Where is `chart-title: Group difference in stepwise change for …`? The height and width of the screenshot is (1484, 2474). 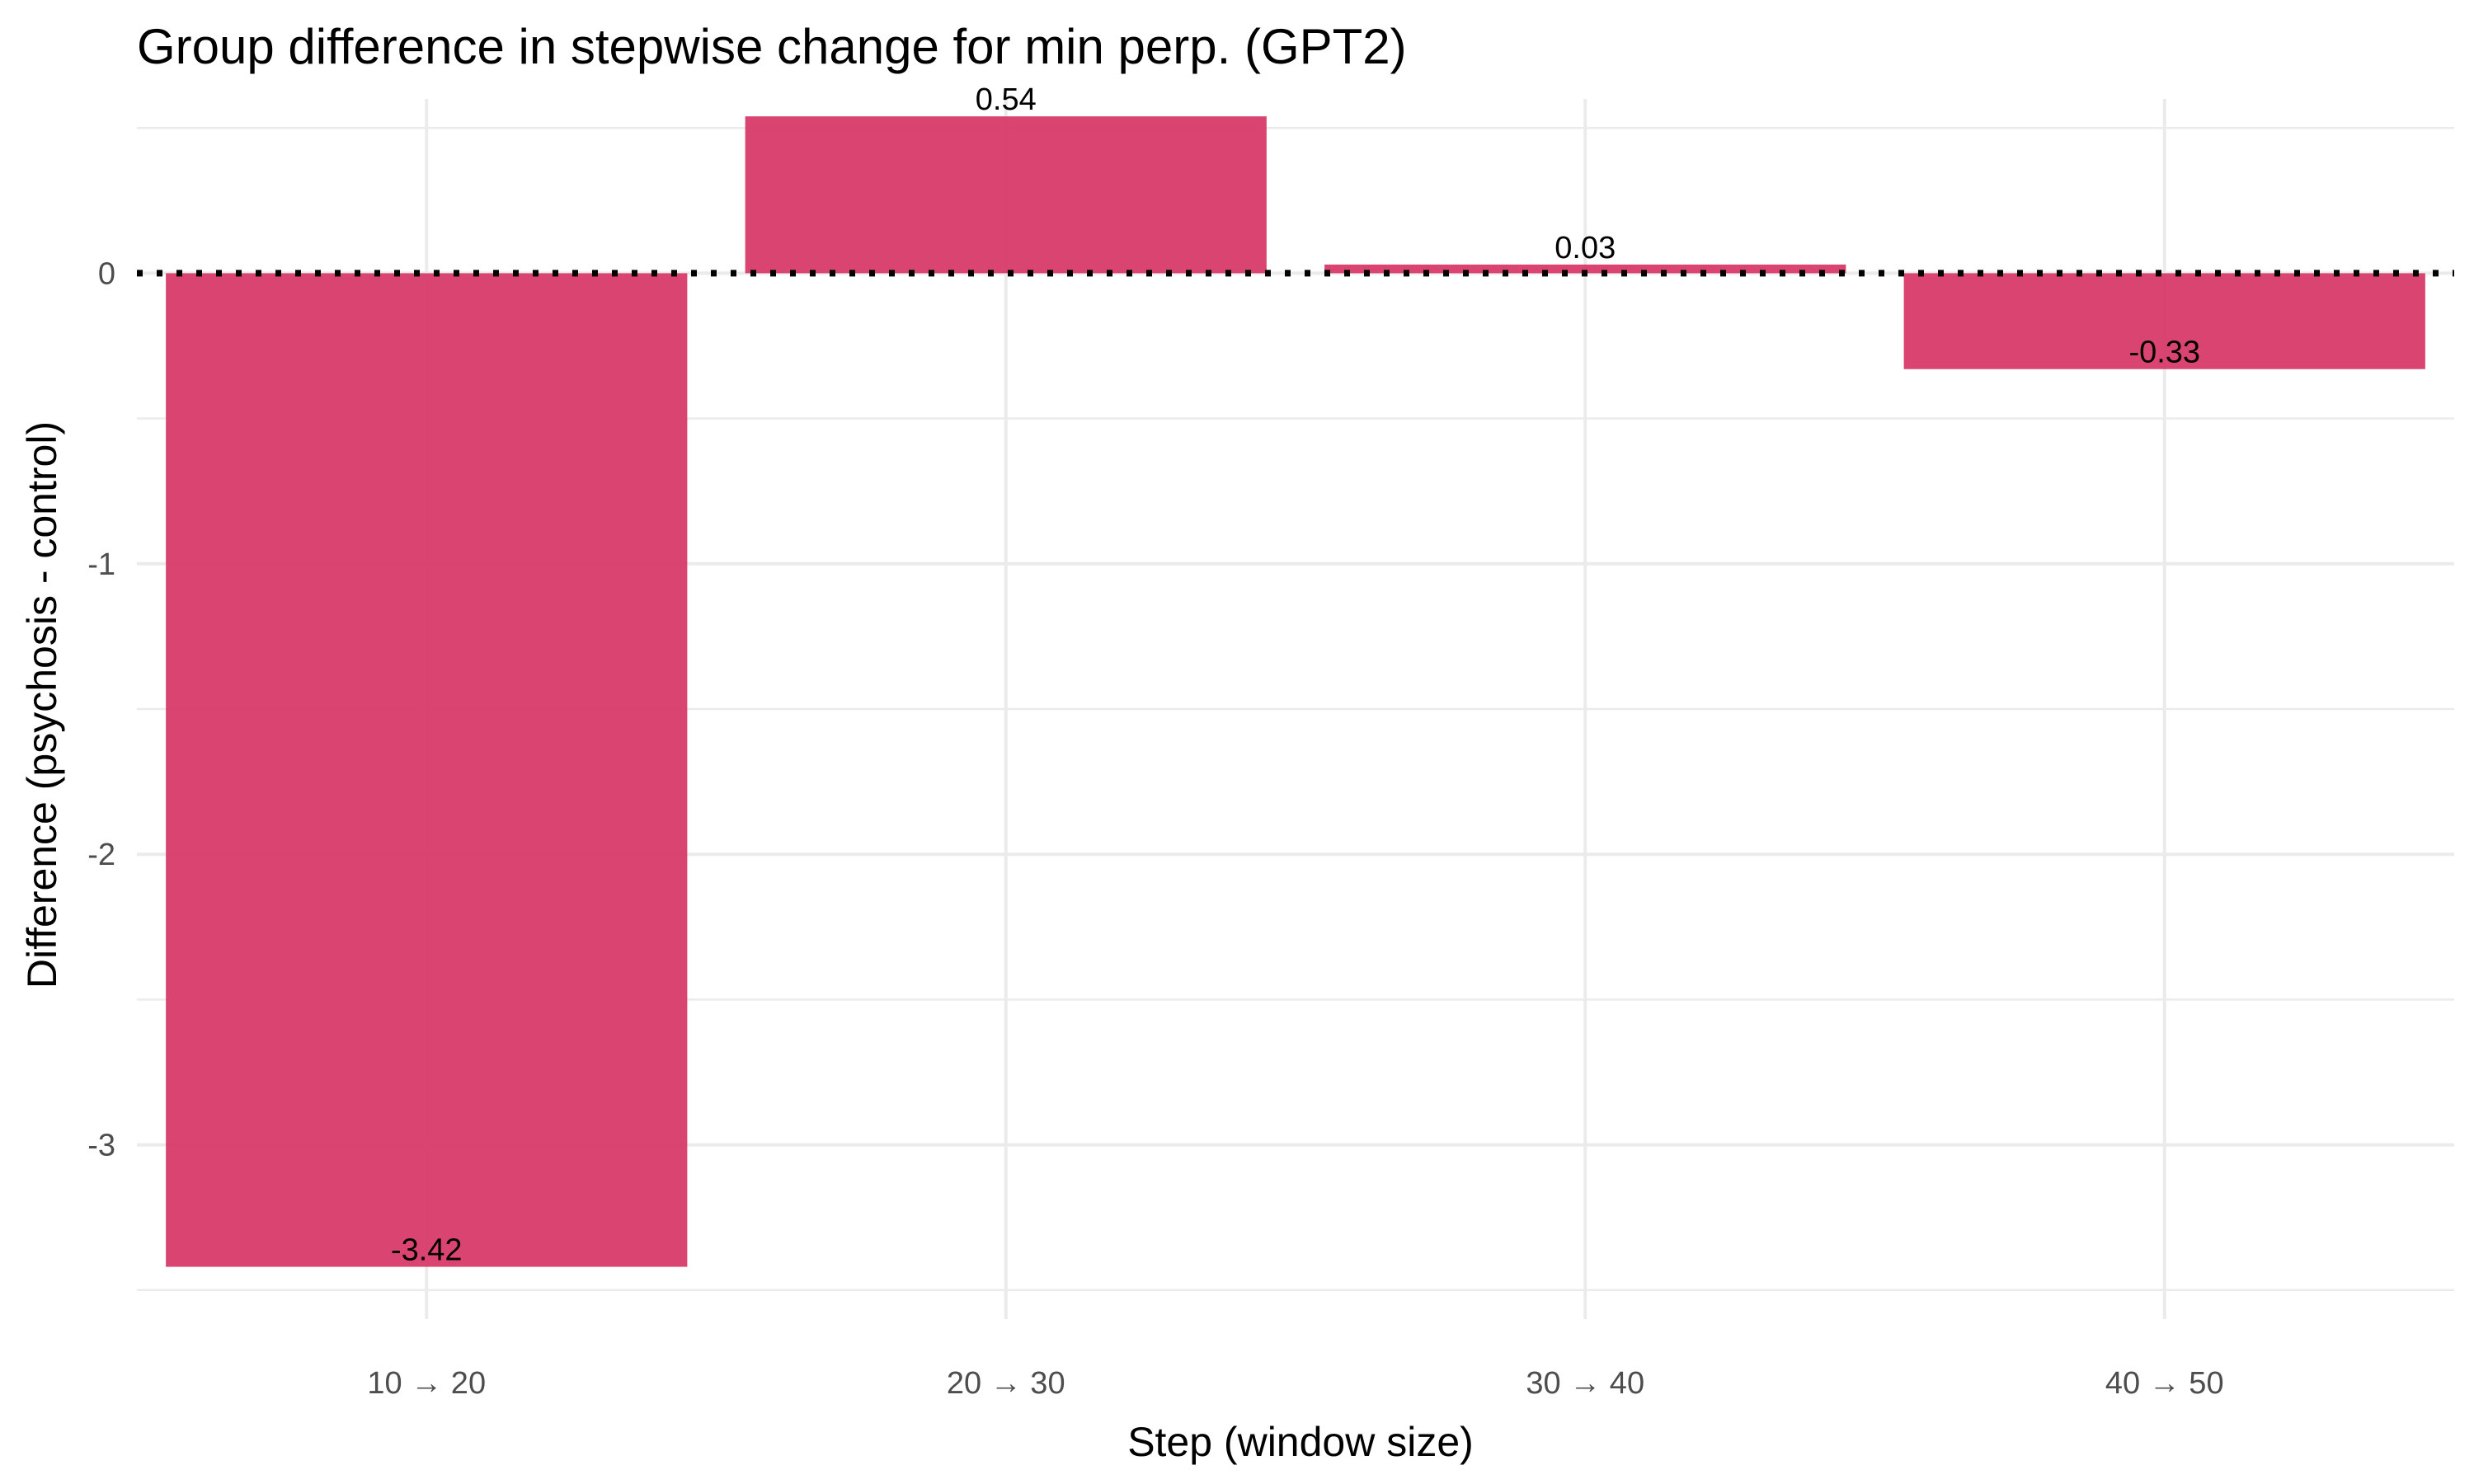 chart-title: Group difference in stepwise change for … is located at coordinates (772, 46).